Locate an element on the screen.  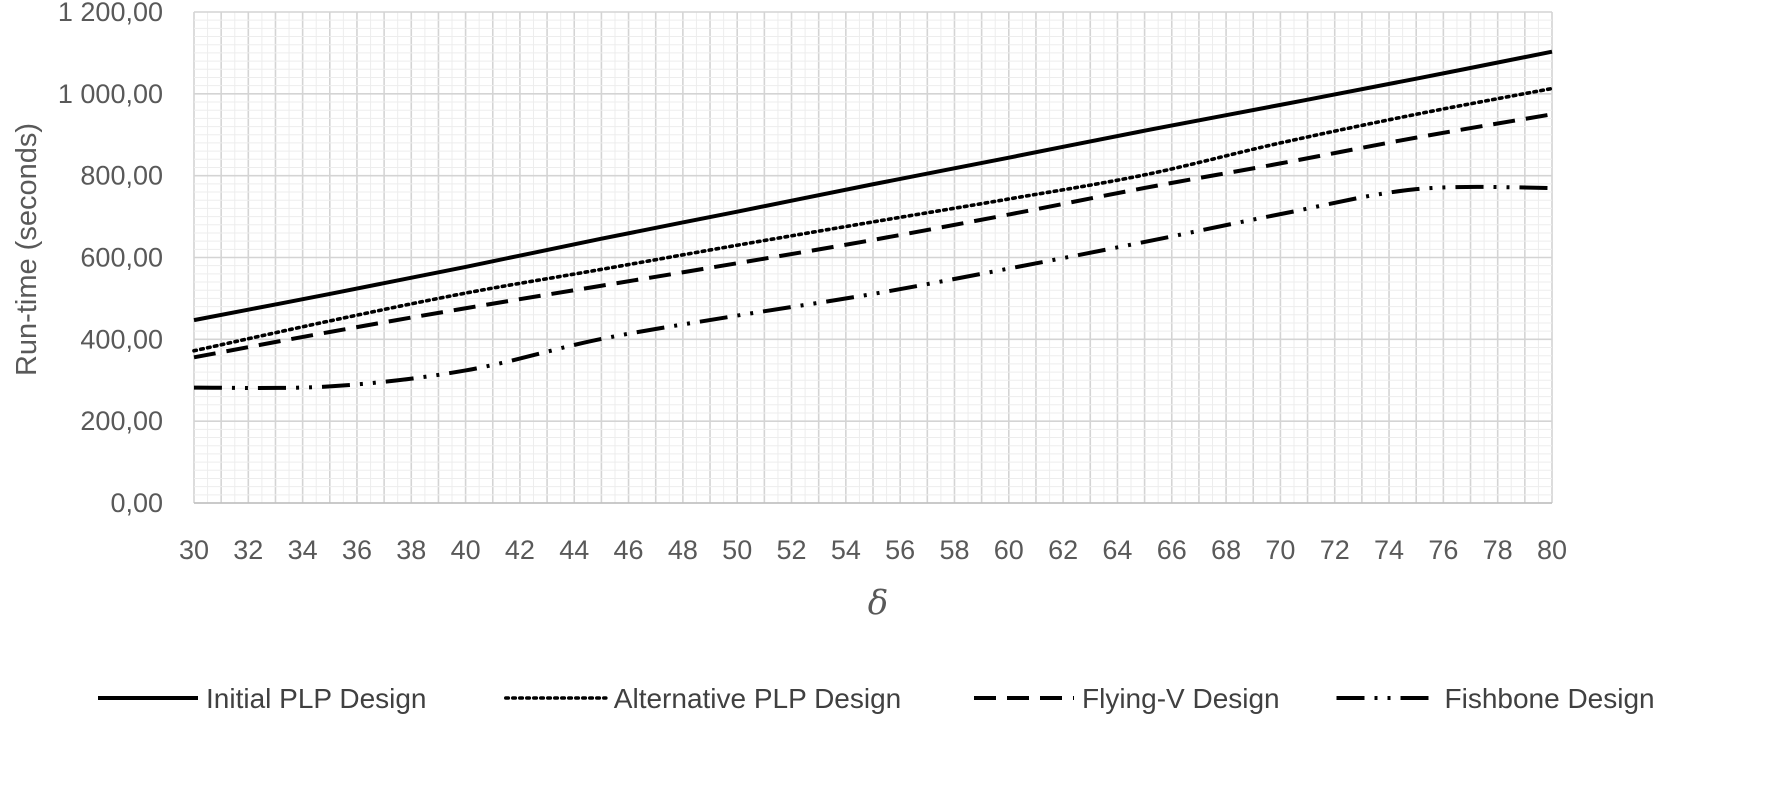
x-tick-label: 38 is located at coordinates (411, 550).